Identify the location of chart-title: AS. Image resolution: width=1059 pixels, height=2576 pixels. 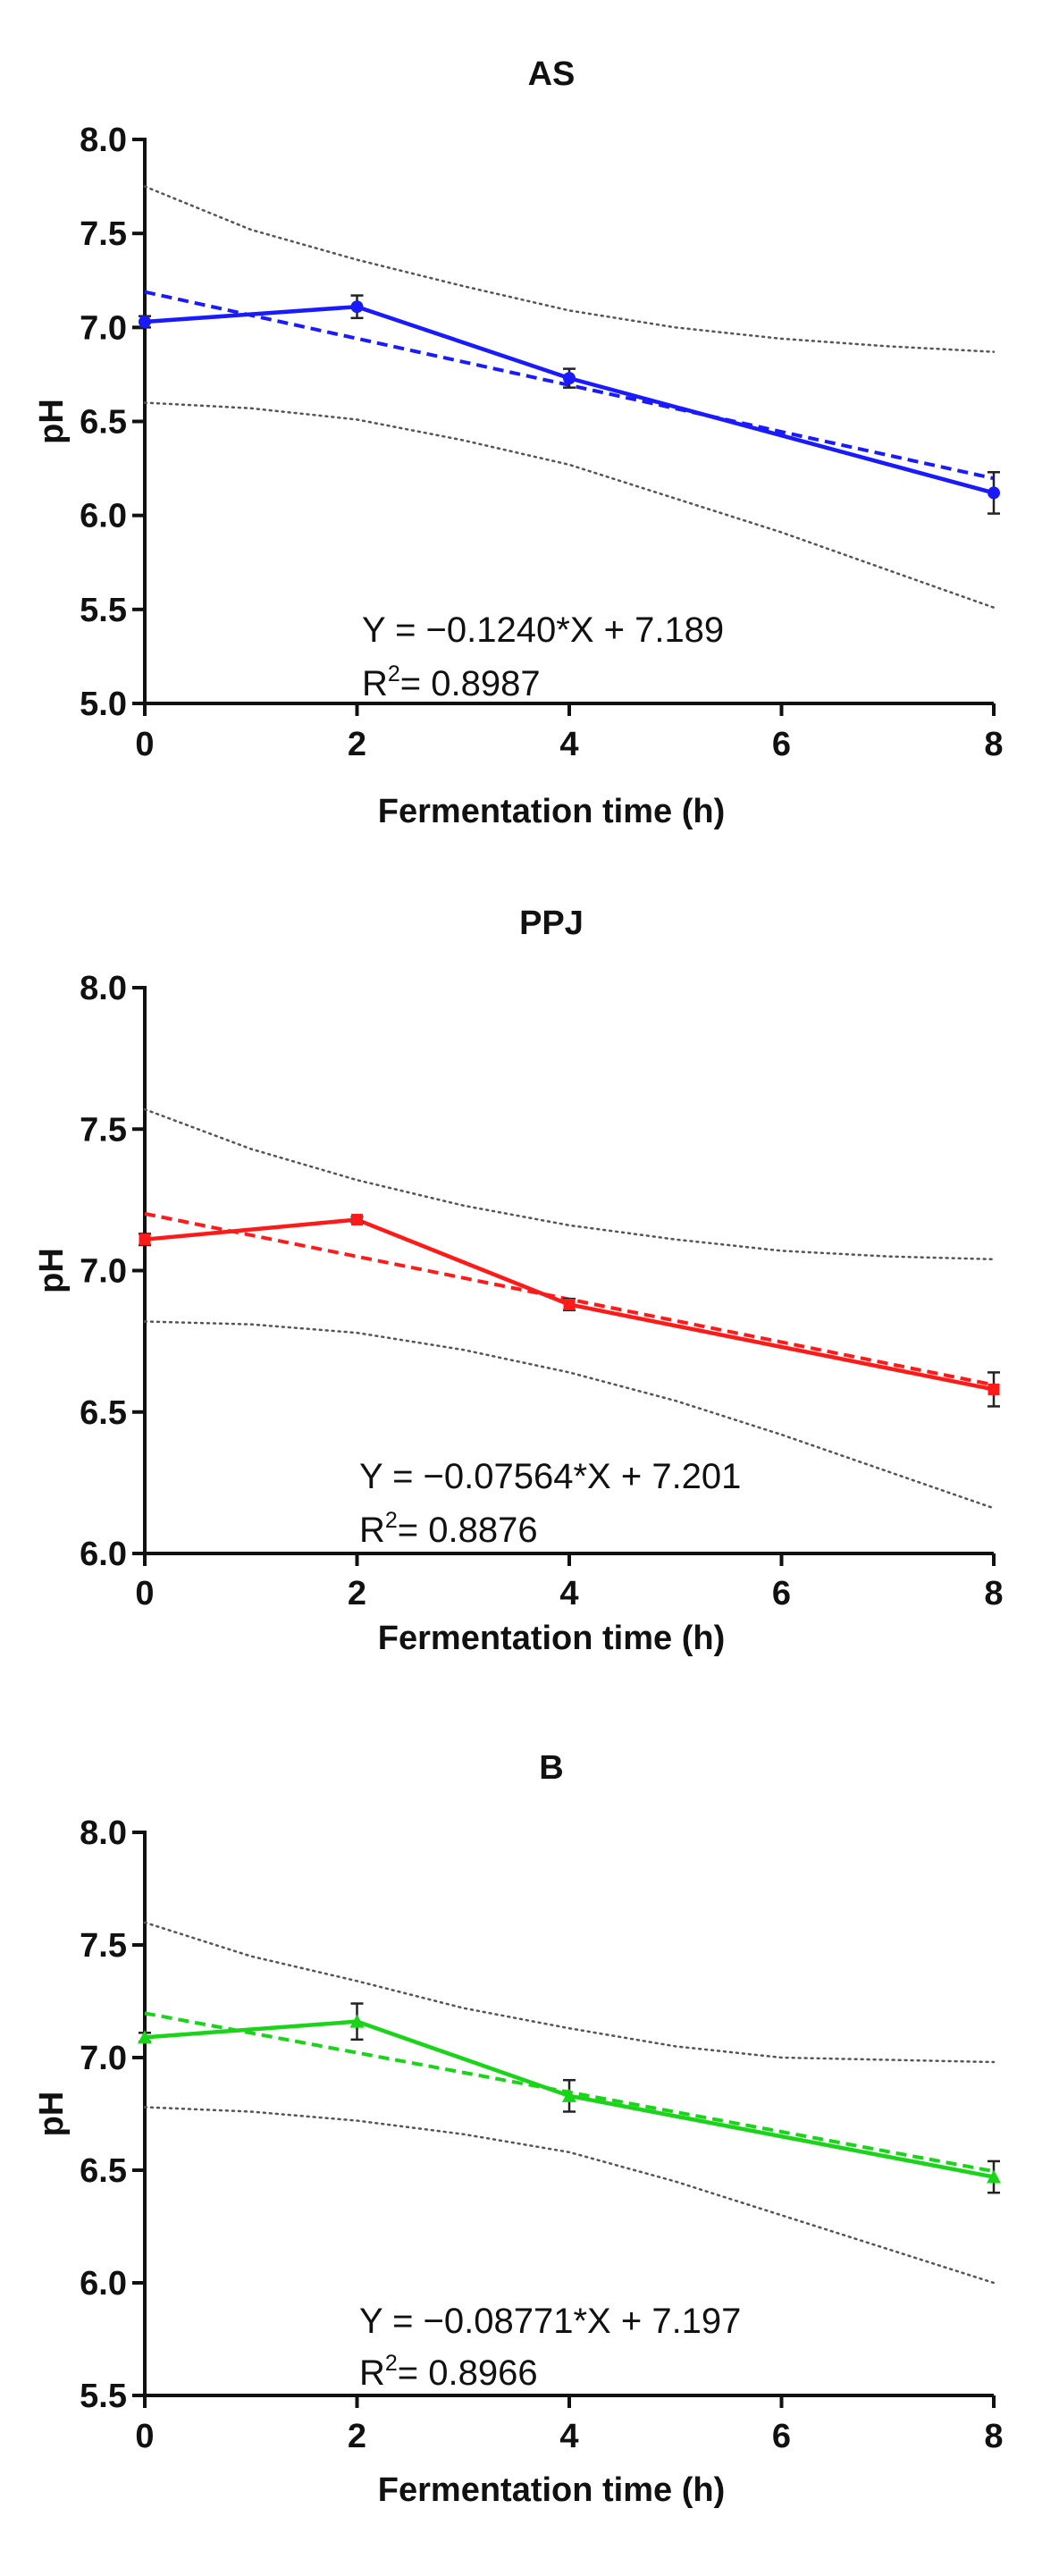
(552, 74).